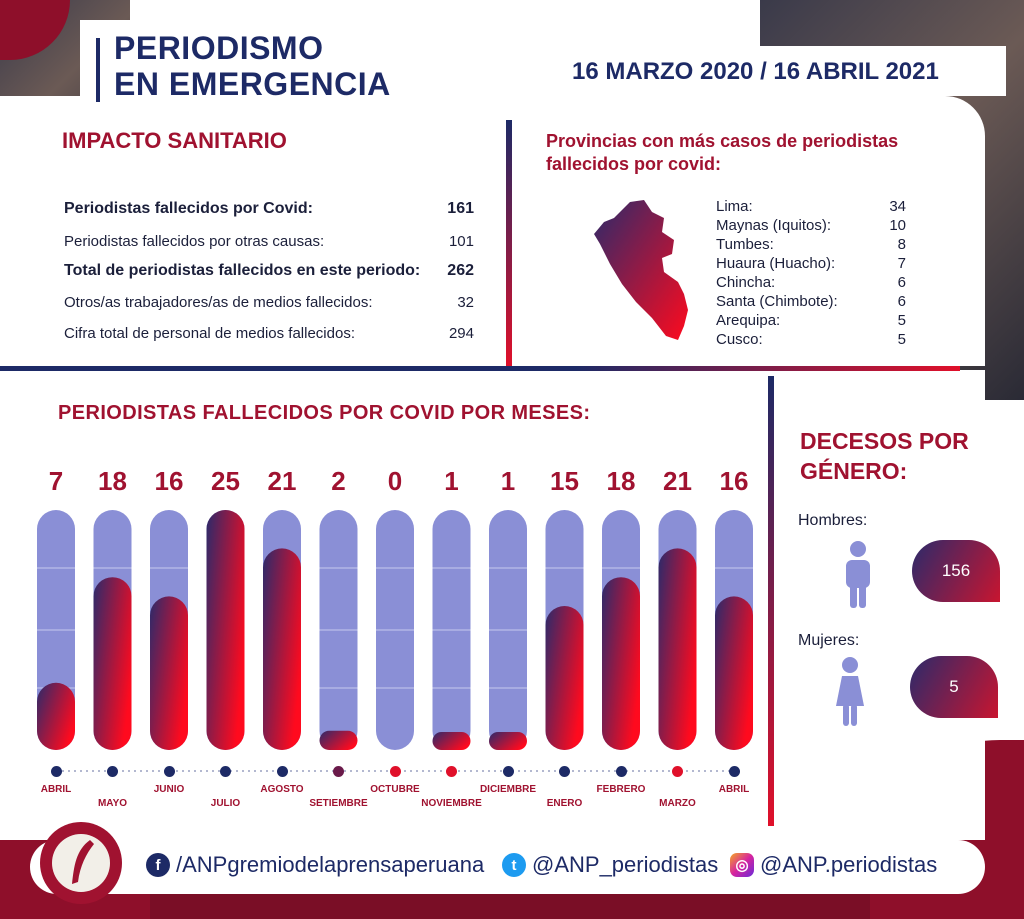 Image resolution: width=1024 pixels, height=919 pixels. Describe the element at coordinates (81, 863) in the screenshot. I see `anp-logo` at that location.